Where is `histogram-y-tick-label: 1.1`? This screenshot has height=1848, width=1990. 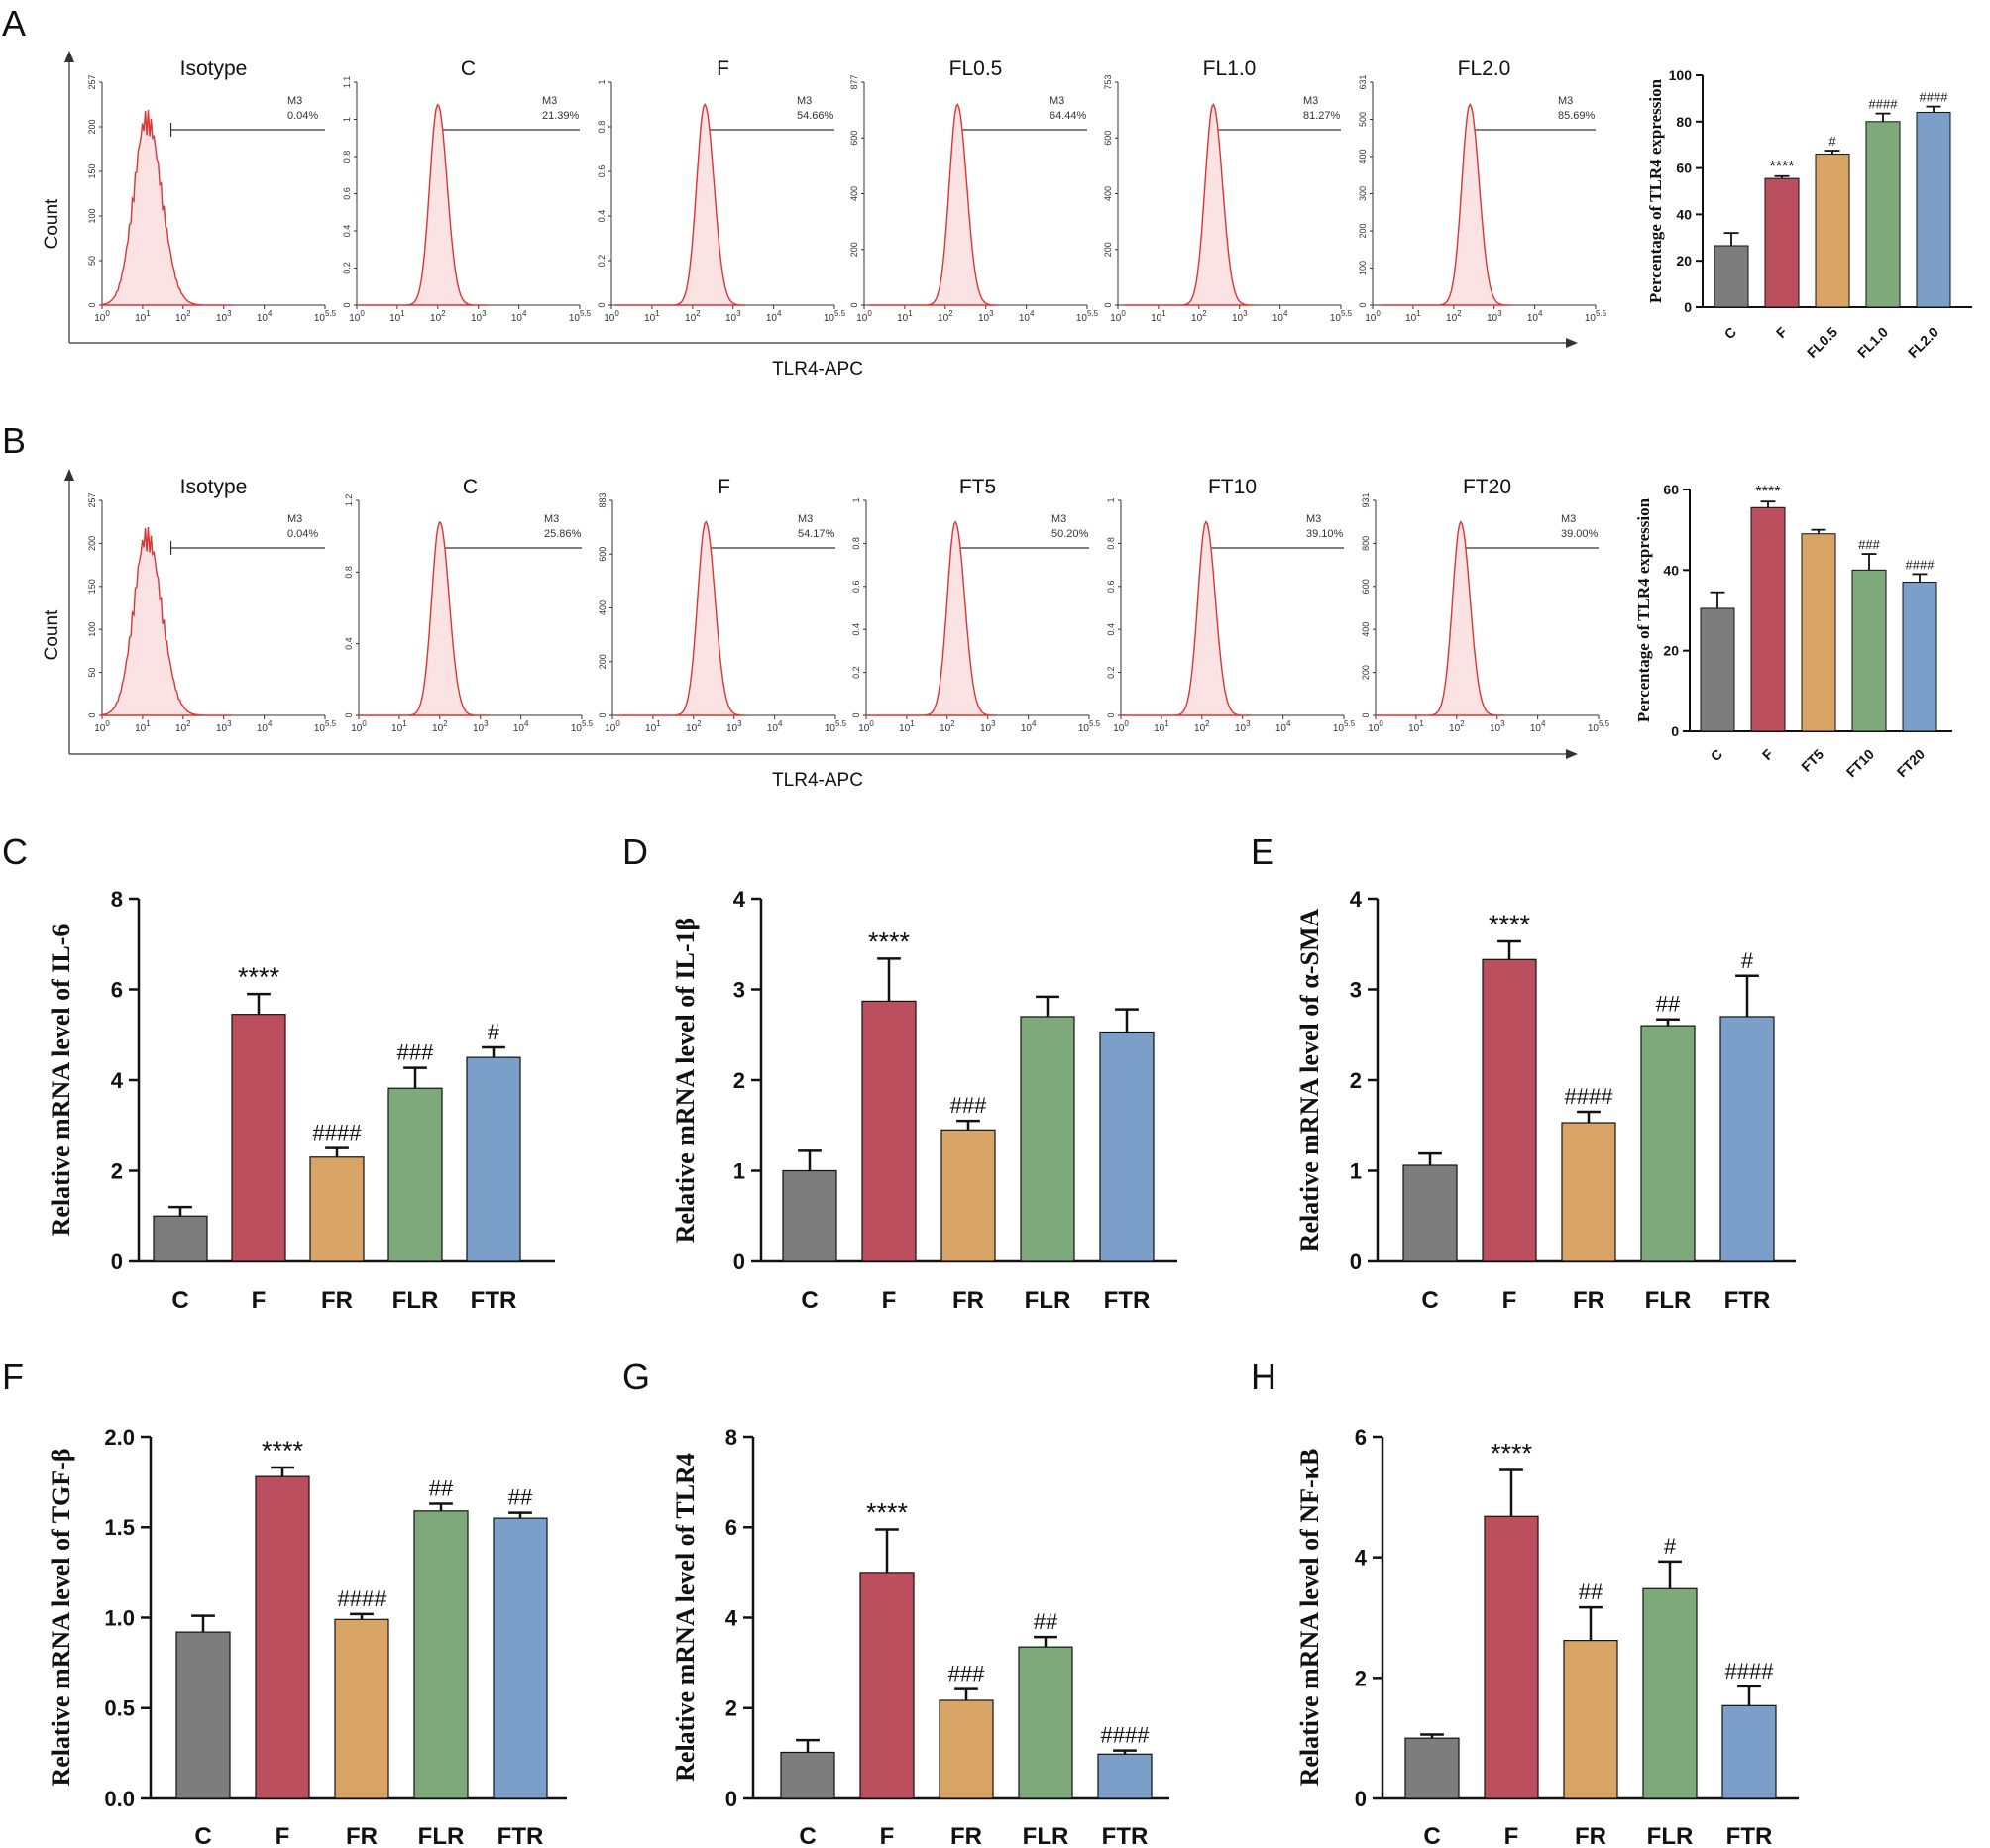 histogram-y-tick-label: 1.1 is located at coordinates (347, 82).